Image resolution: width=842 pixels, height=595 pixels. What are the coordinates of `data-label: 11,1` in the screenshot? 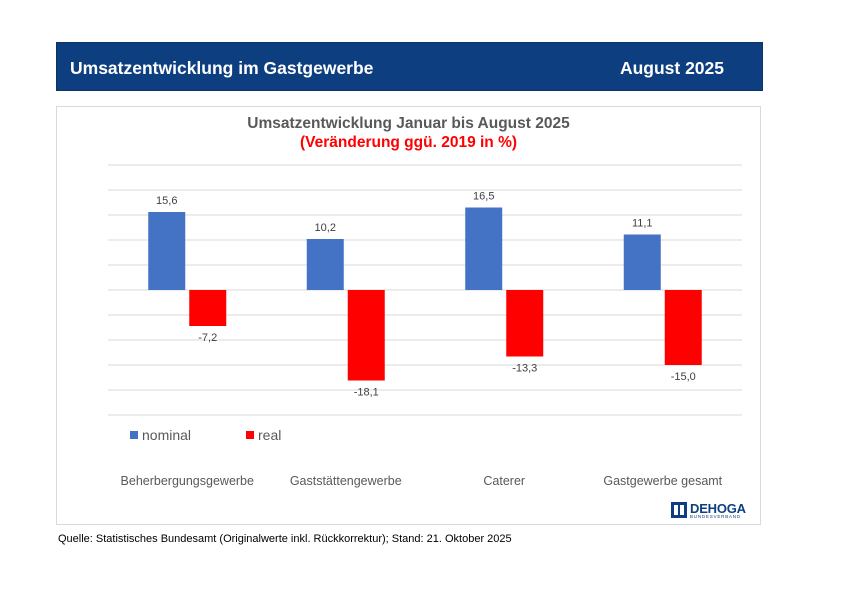 It's located at (642, 224).